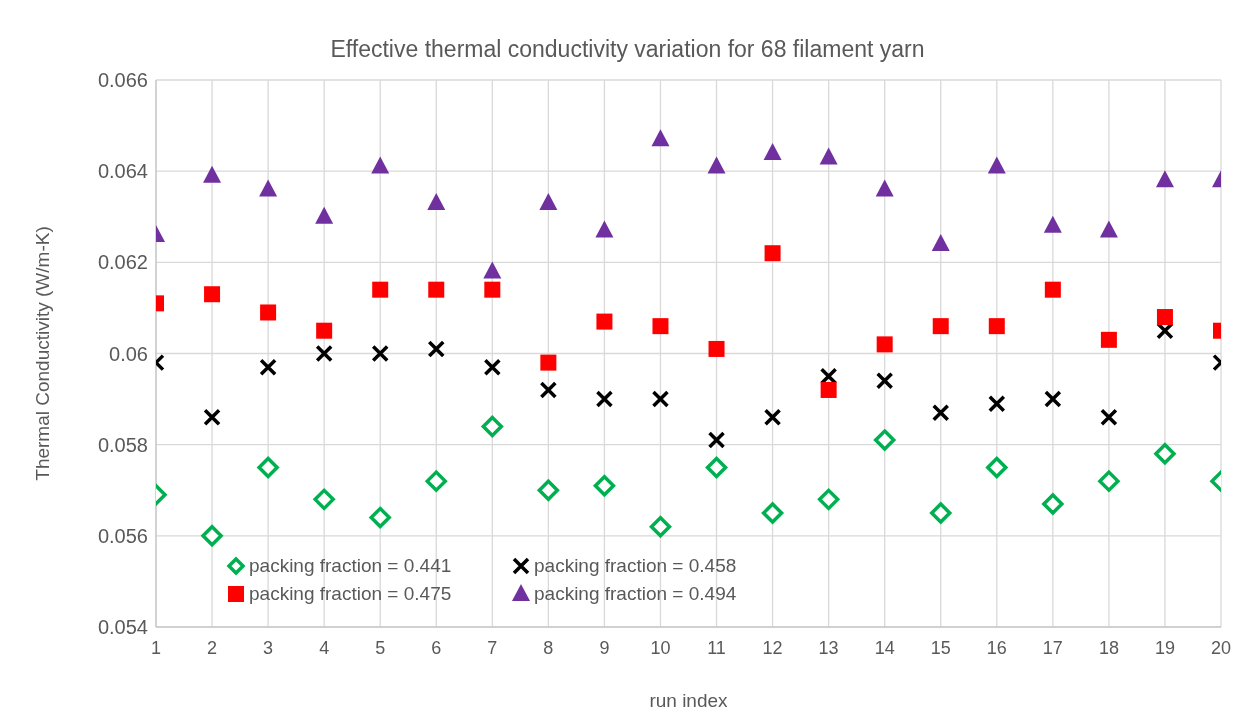 This screenshot has width=1255, height=727. I want to click on x-tick-label: 12, so click(772, 647).